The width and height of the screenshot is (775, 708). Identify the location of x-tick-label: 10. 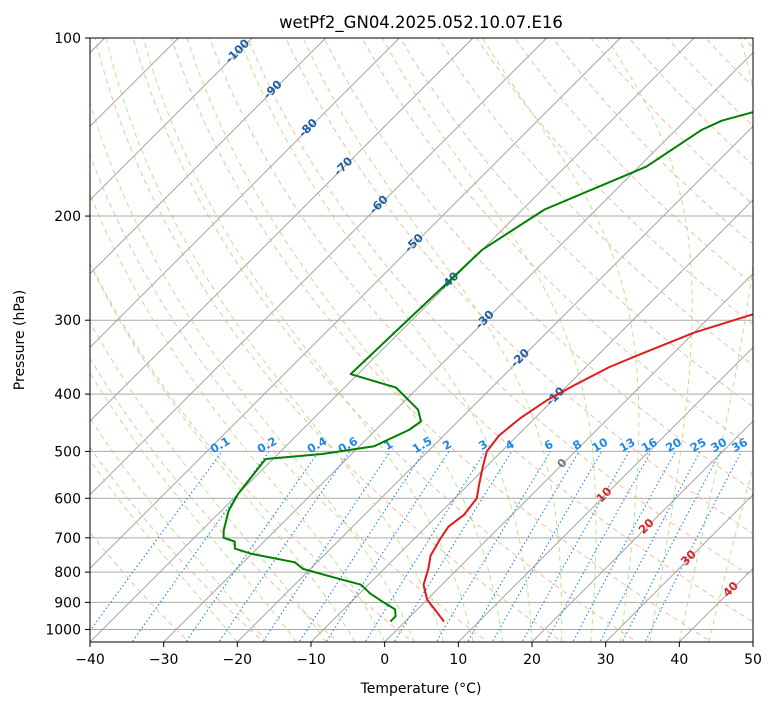
(458, 660).